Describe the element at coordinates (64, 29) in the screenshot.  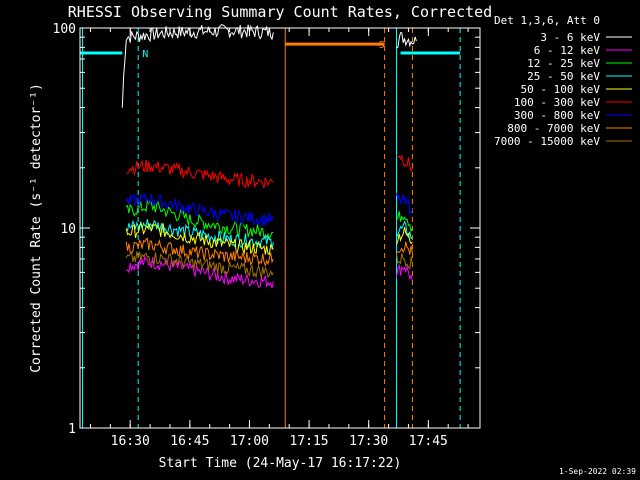
I see `y-tick-label: 100` at that location.